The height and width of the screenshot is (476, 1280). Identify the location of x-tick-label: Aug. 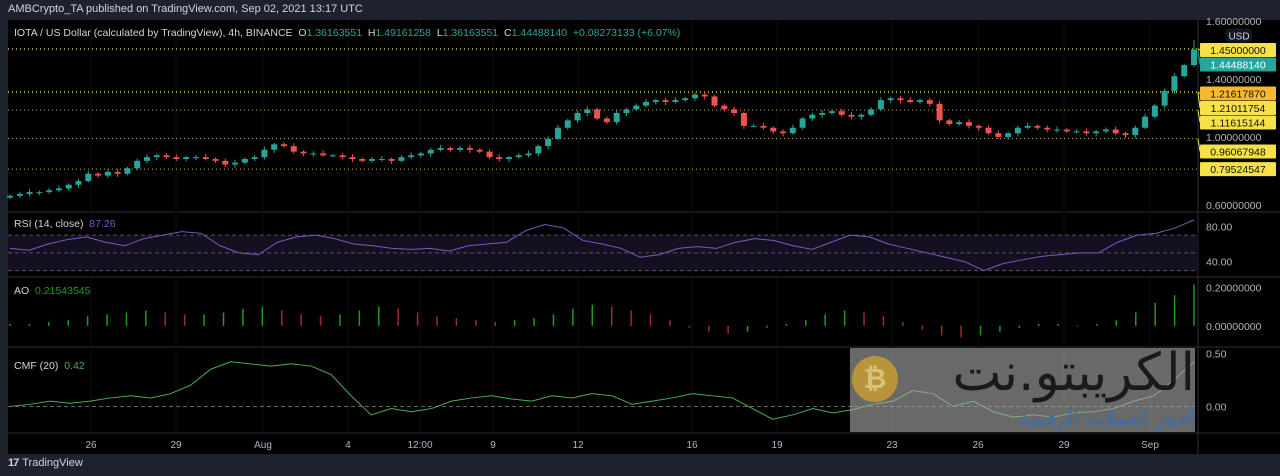
(263, 445).